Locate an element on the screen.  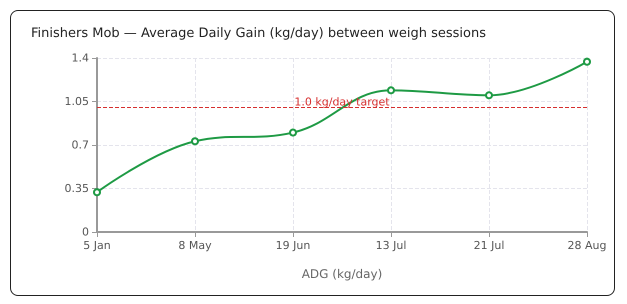
chart-title: Finishers Mob — Average Daily Gain (kg/day) between weigh sessions is located at coordinates (258, 33).